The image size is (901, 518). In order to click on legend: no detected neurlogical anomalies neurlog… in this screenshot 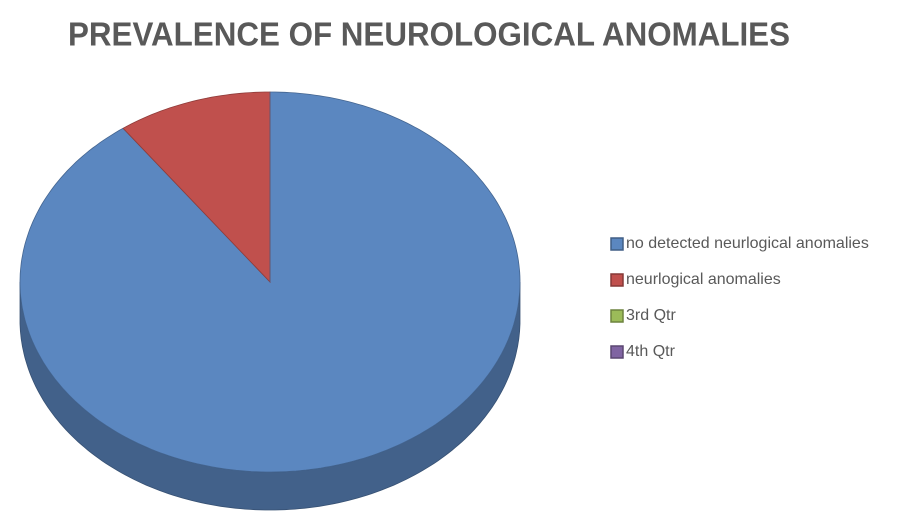, I will do `click(739, 297)`.